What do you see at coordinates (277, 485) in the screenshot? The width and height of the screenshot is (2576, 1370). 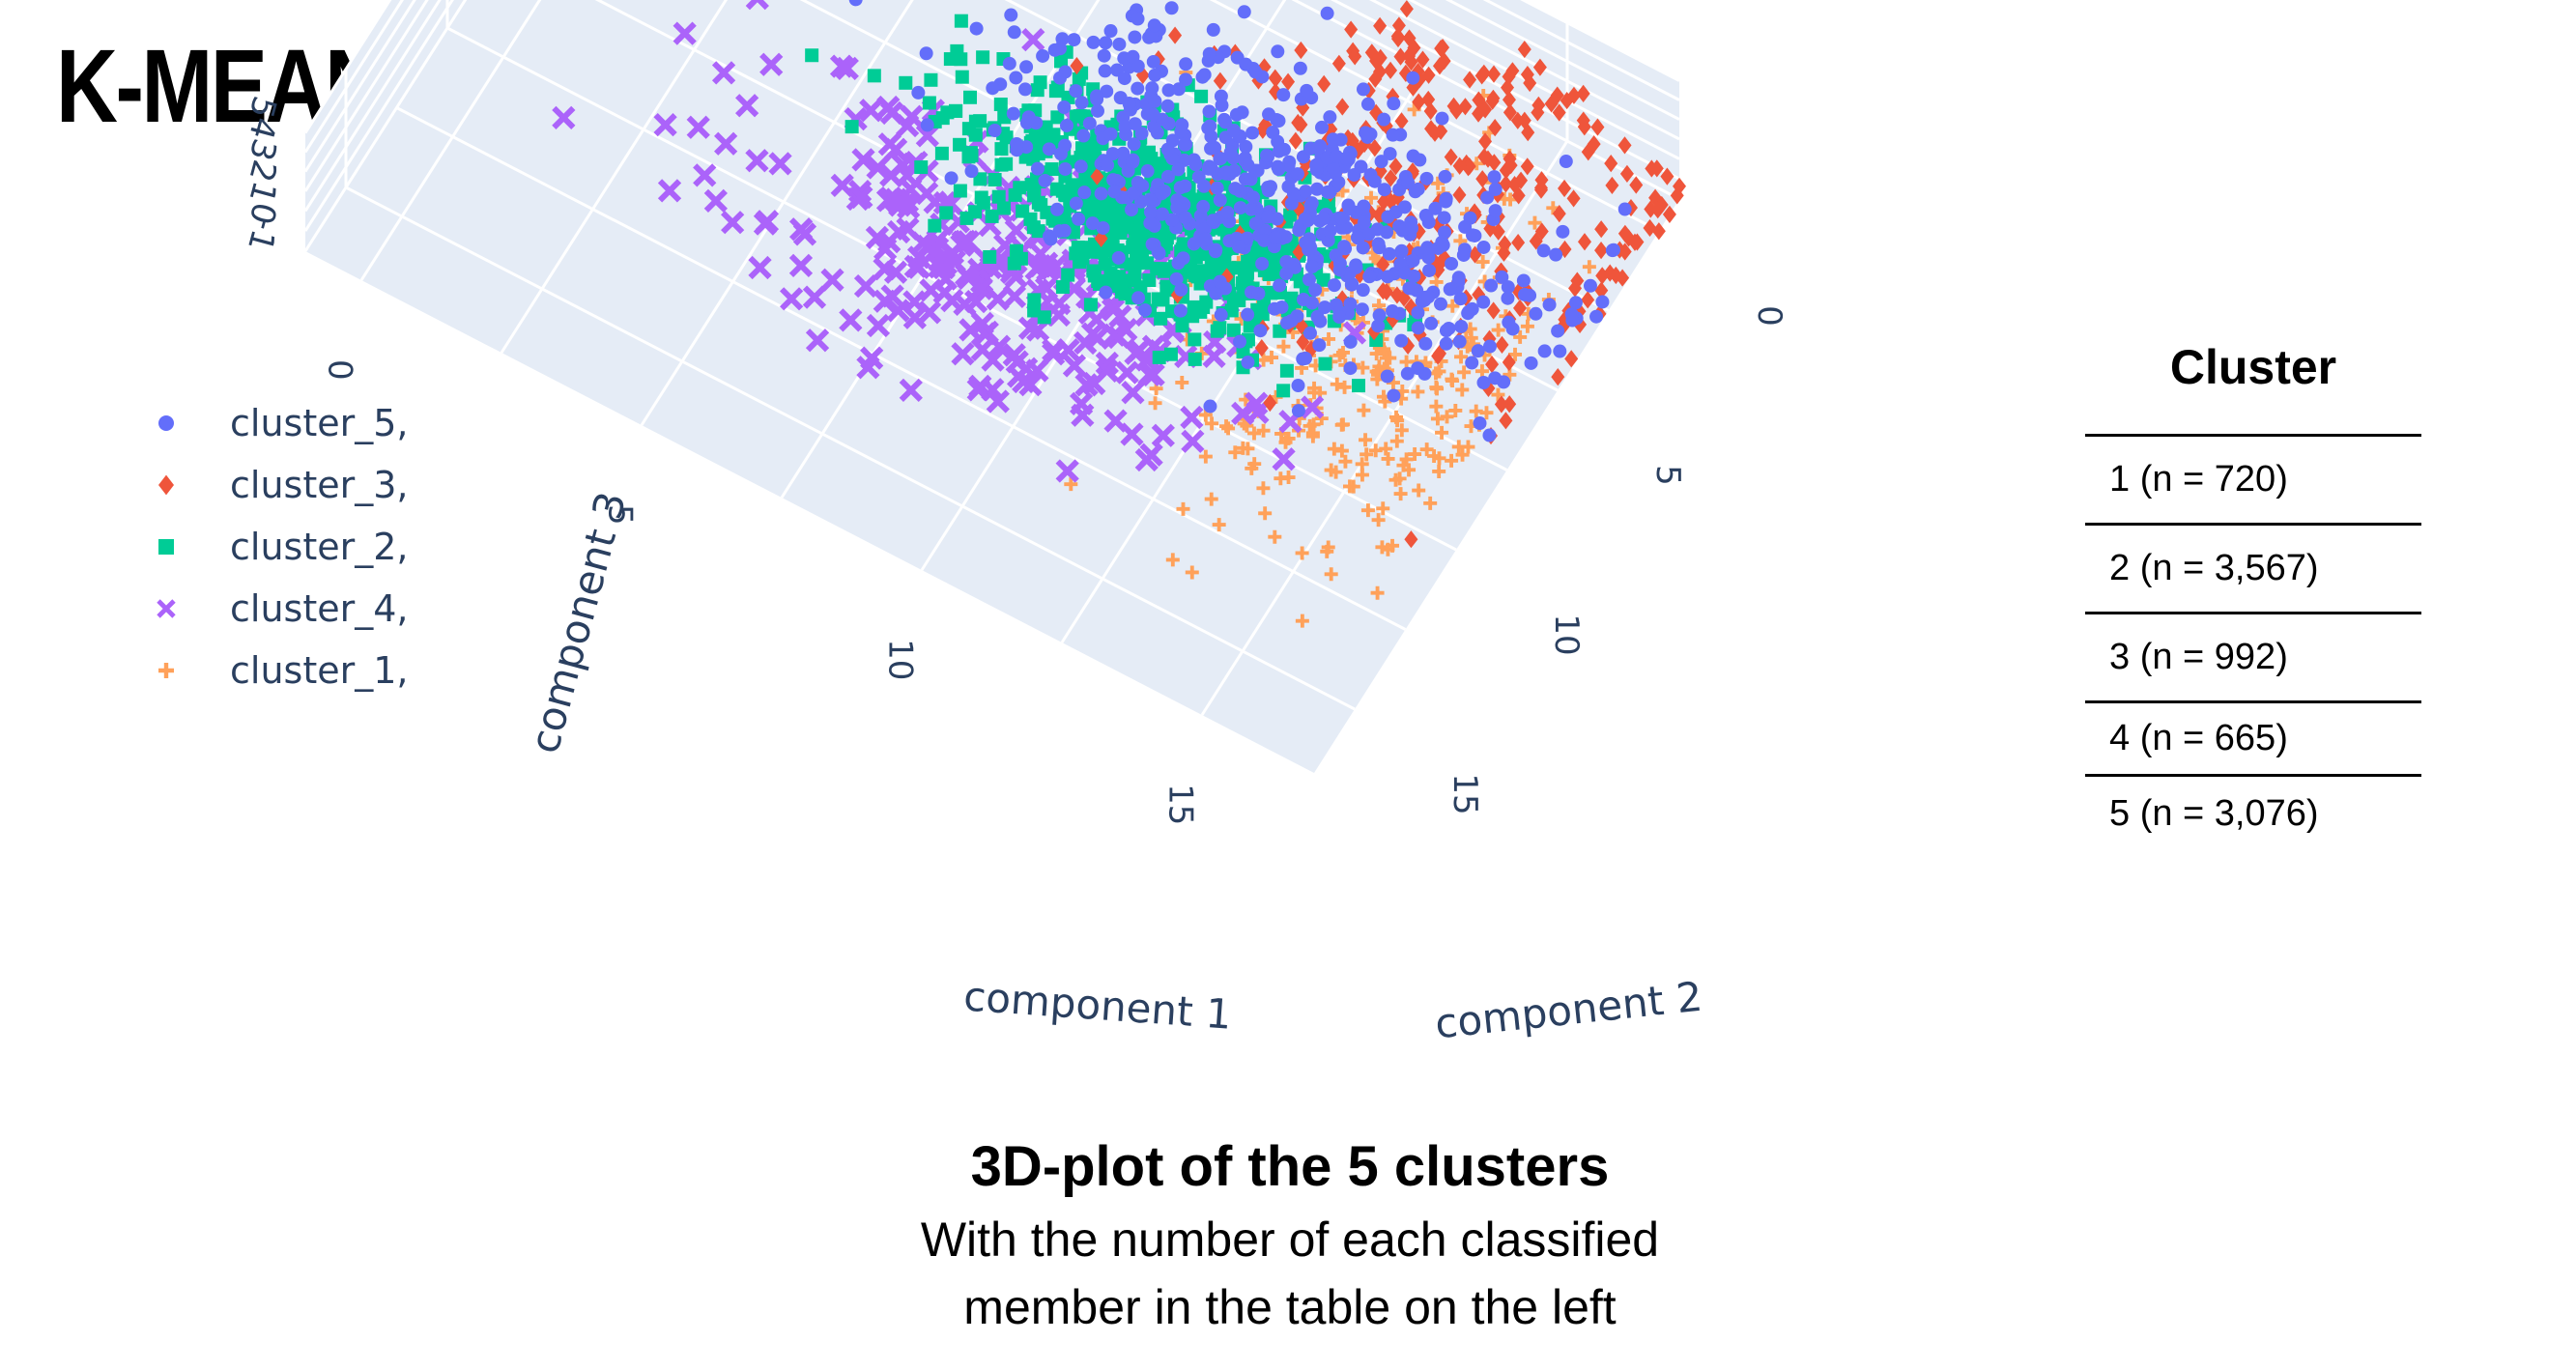 I see `legend-item: cluster_3,` at bounding box center [277, 485].